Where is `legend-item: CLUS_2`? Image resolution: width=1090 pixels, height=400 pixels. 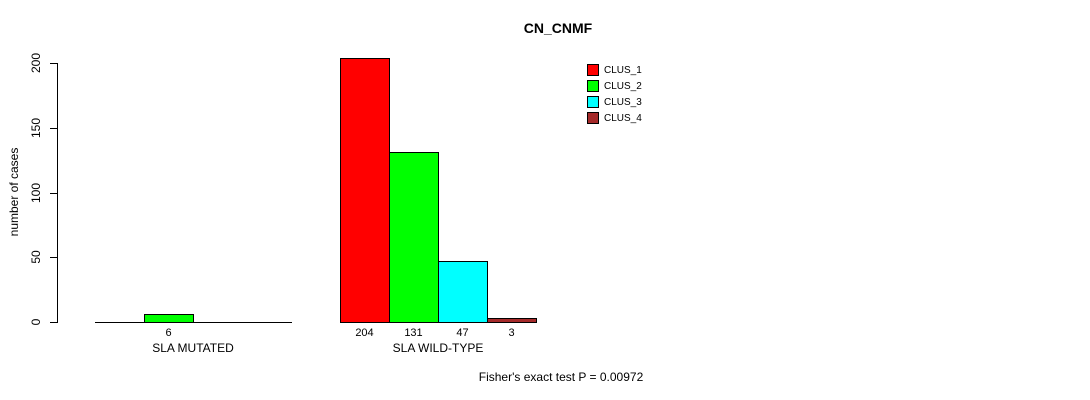
legend-item: CLUS_2 is located at coordinates (614, 86).